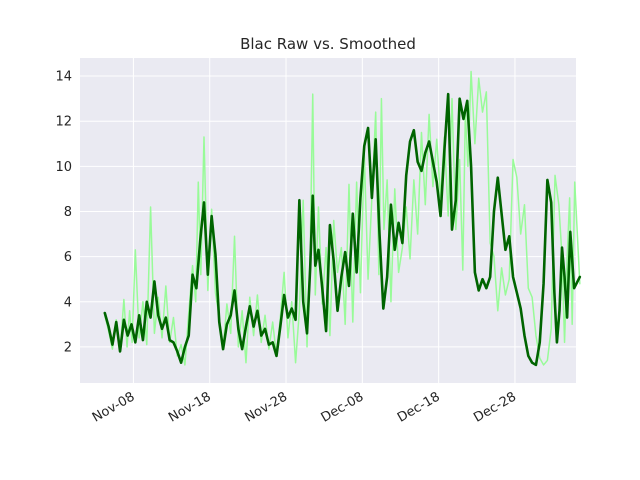 The height and width of the screenshot is (480, 640). I want to click on y-tick-label: 2, so click(68, 347).